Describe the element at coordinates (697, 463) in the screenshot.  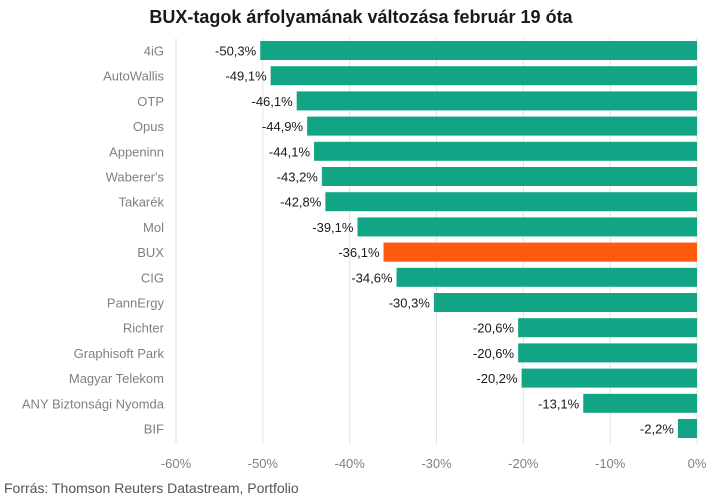
I see `x-tick-label: 0%` at that location.